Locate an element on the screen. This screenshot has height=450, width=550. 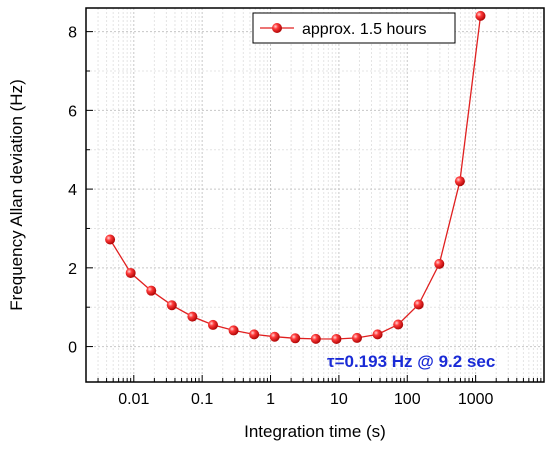
y-tick-label: 4 is located at coordinates (72, 190).